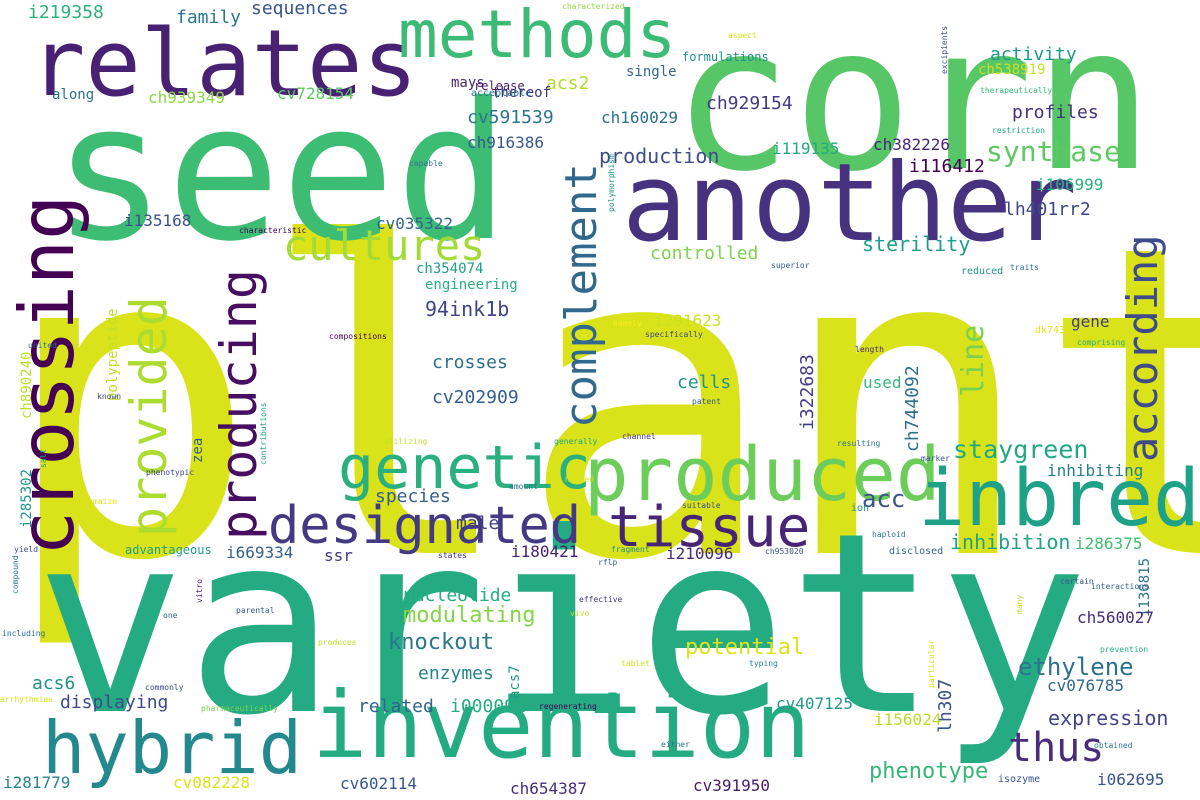 The width and height of the screenshot is (1200, 800). Describe the element at coordinates (15, 574) in the screenshot. I see `cloud-word: compound` at that location.